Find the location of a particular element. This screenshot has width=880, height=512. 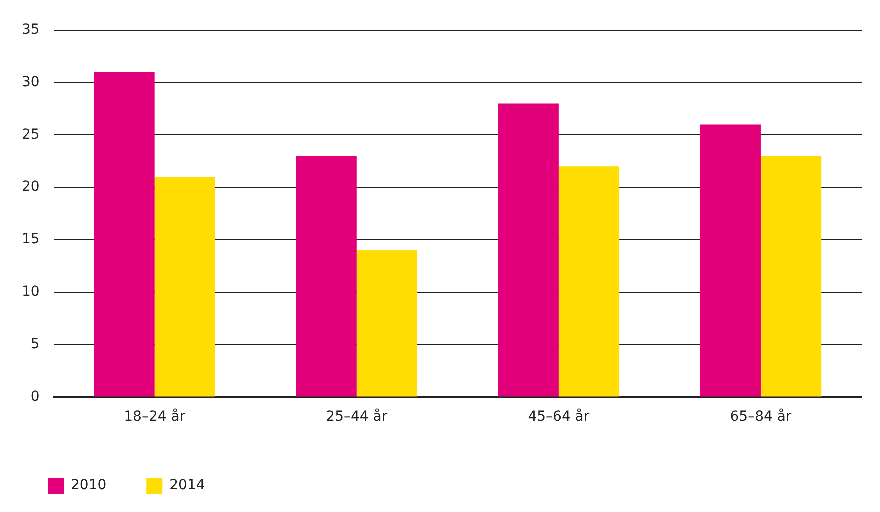

y-tick-label: 5 is located at coordinates (35, 344).